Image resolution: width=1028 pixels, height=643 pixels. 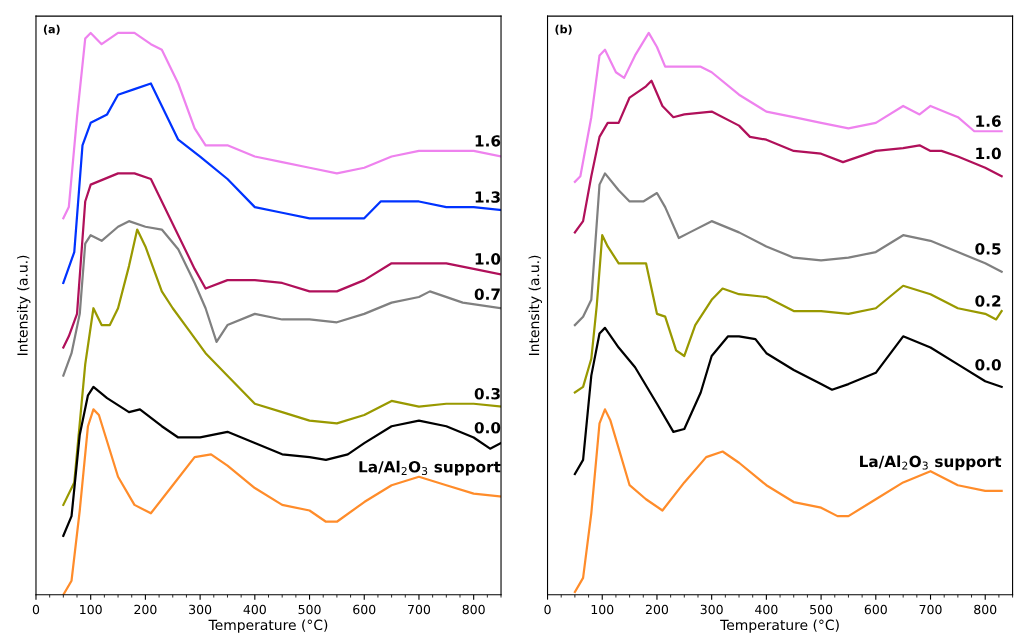 What do you see at coordinates (51, 29) in the screenshot?
I see `chart-title: (a)` at bounding box center [51, 29].